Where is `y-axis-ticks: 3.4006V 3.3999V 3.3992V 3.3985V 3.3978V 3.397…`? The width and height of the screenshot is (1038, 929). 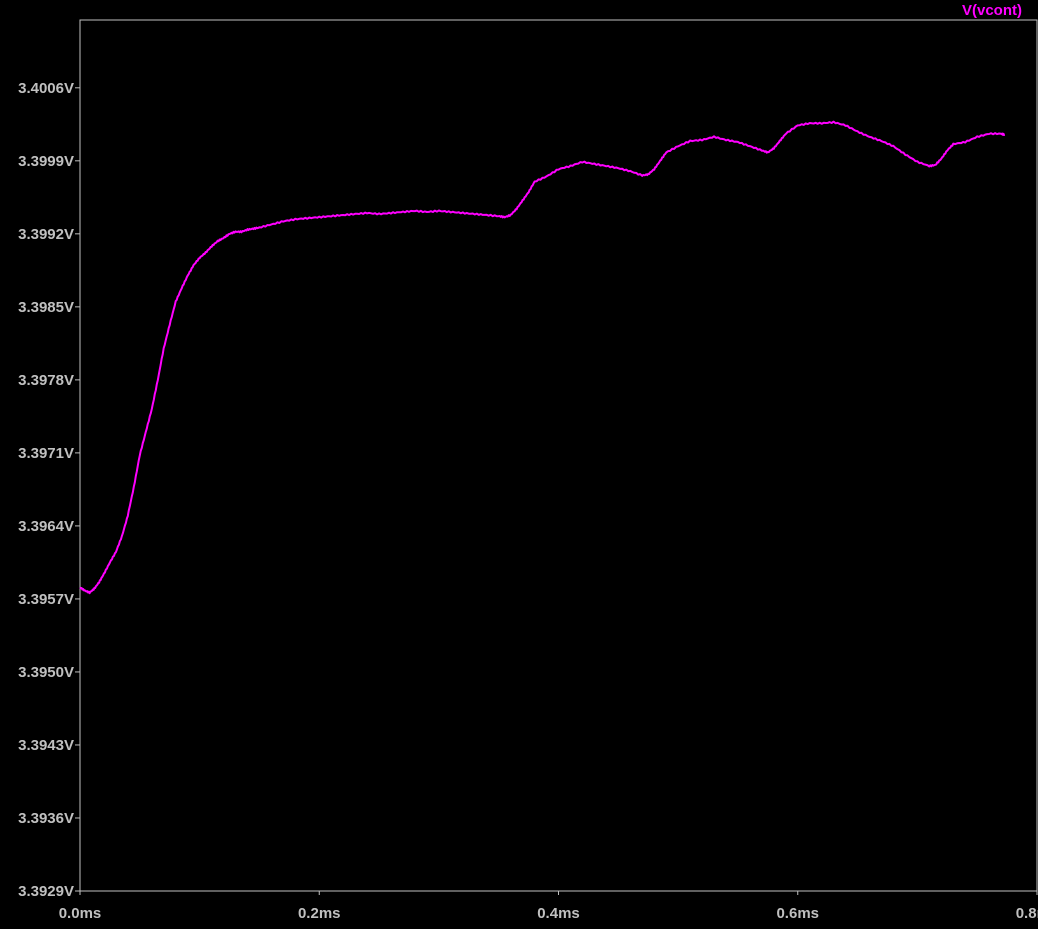 y-axis-ticks: 3.4006V 3.3999V 3.3992V 3.3985V 3.3978V 3.397… is located at coordinates (49, 490).